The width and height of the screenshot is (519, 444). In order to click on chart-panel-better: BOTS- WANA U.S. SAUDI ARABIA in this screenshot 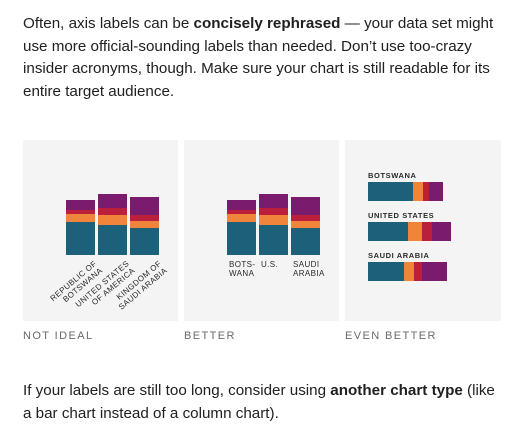, I will do `click(261, 230)`.